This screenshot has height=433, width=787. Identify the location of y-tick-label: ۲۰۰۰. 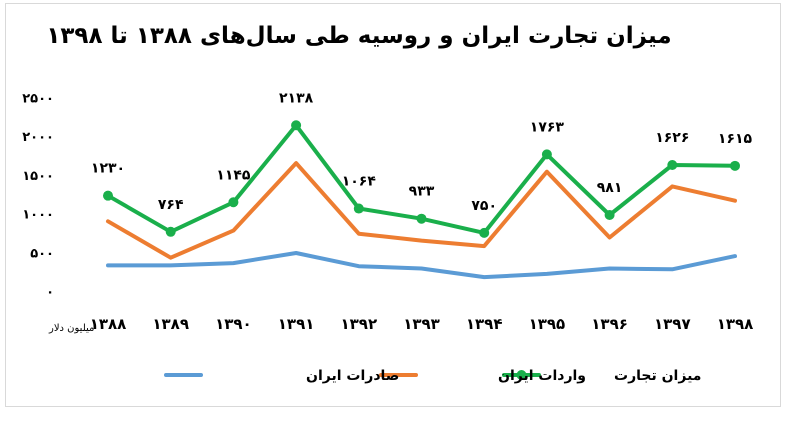
(38, 137).